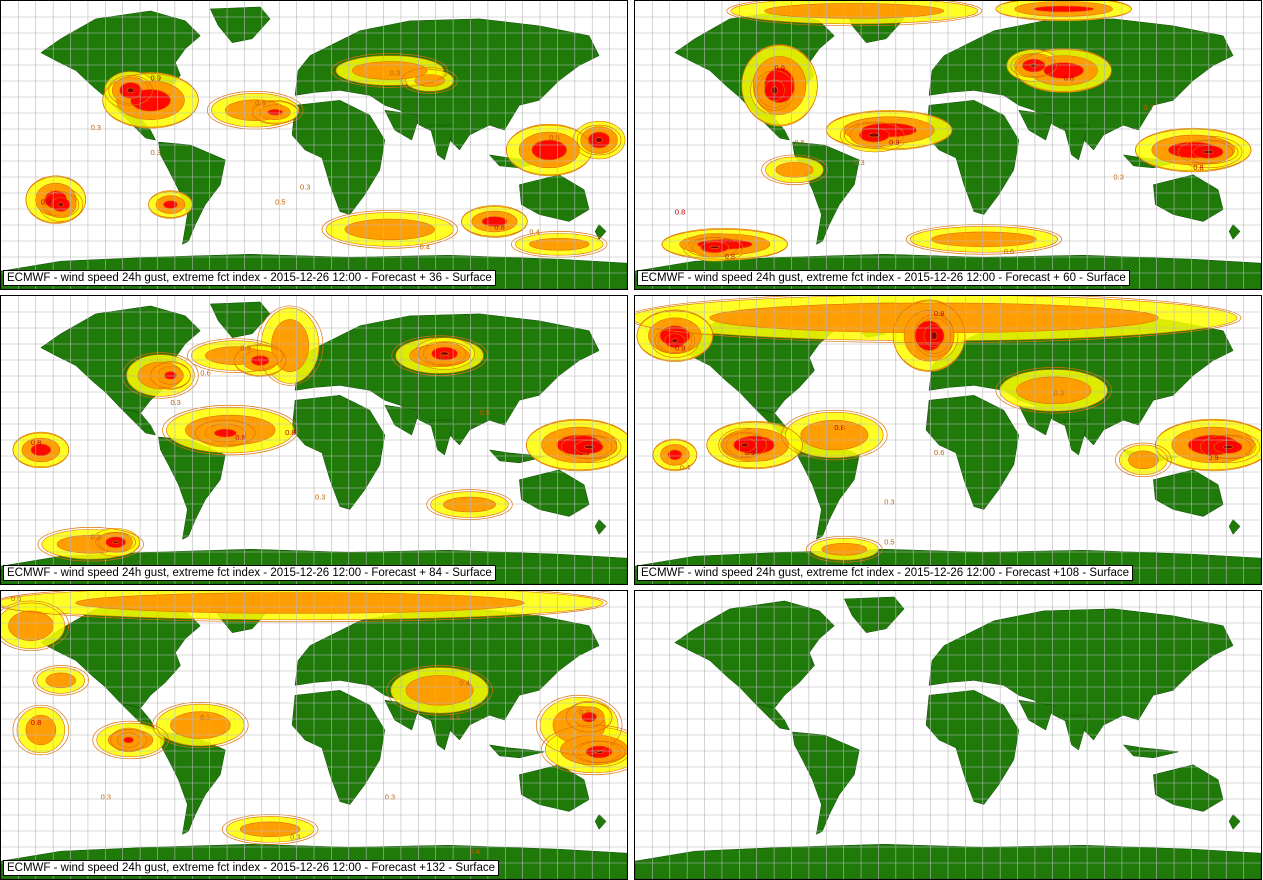 The image size is (1263, 880). I want to click on land-indonesia, so click(516, 751).